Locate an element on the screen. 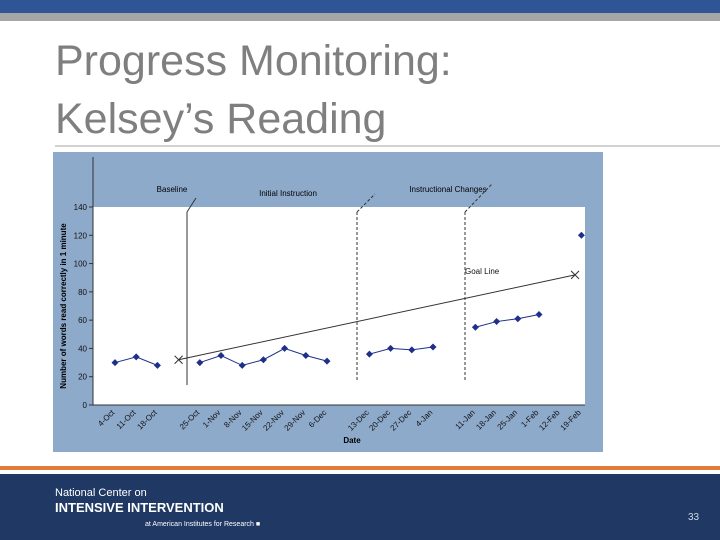  y-tick-label: 40 is located at coordinates (82, 348).